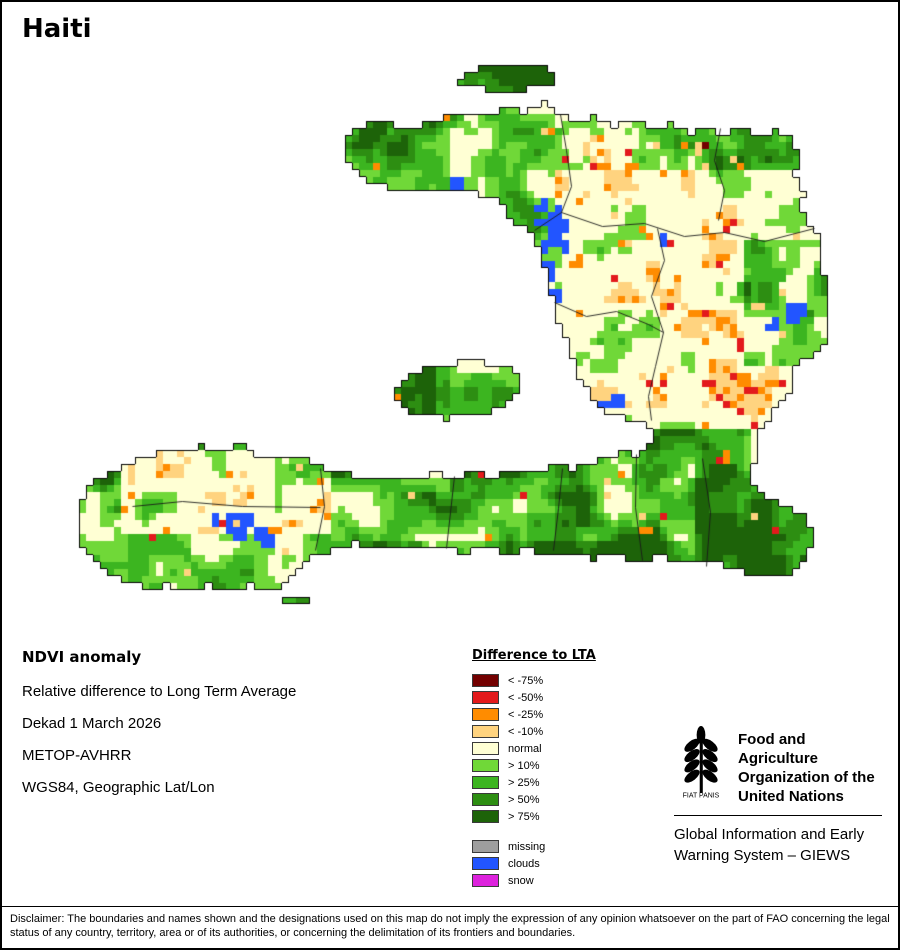 This screenshot has height=950, width=900. Describe the element at coordinates (534, 831) in the screenshot. I see `legend-gap` at that location.